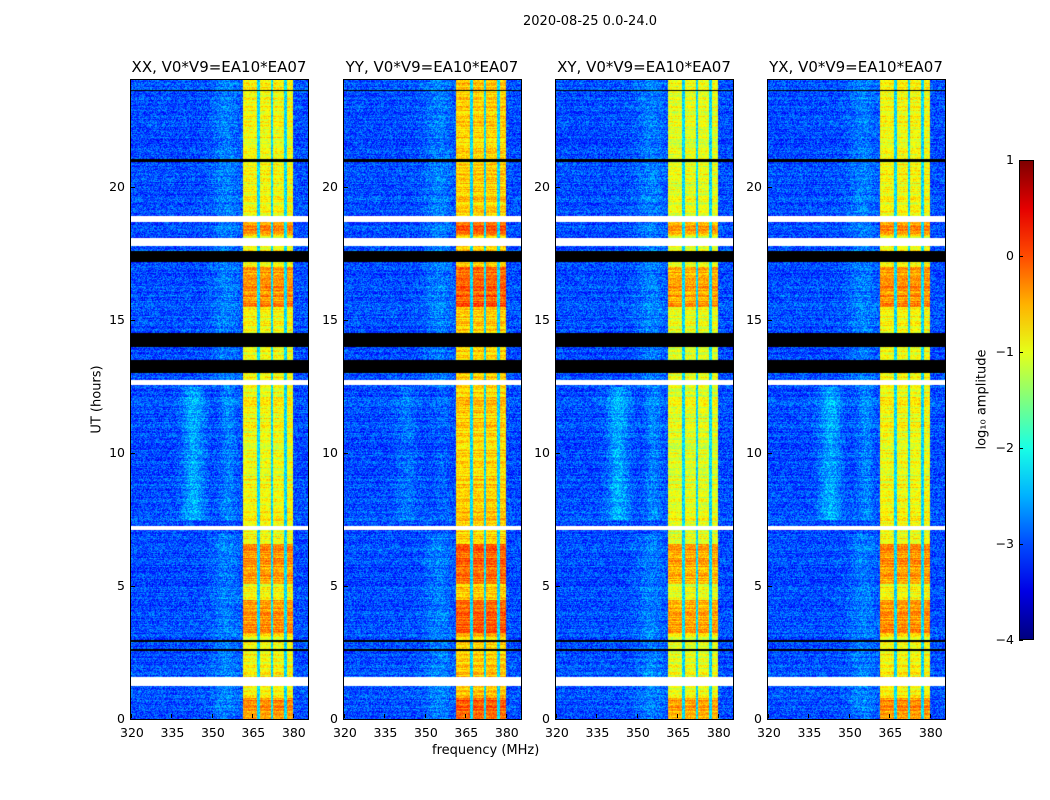  What do you see at coordinates (486, 750) in the screenshot?
I see `x-axis-label: frequency (MHz)` at bounding box center [486, 750].